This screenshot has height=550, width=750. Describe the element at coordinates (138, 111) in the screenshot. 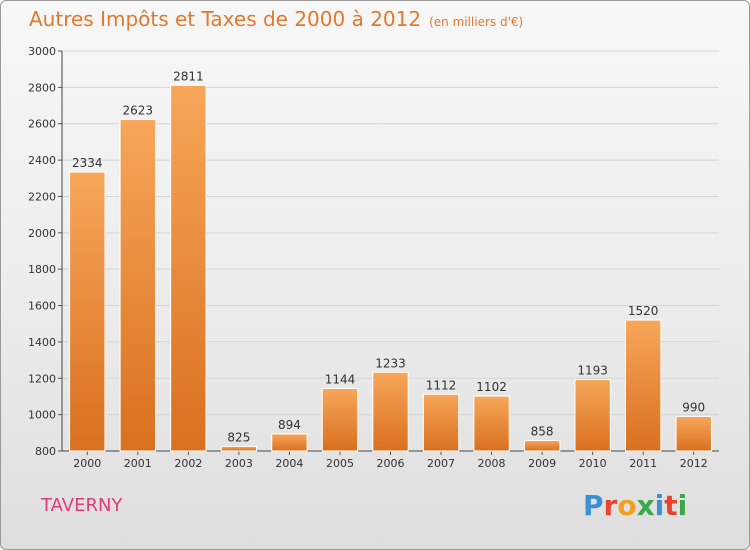

I see `data-label-2001: 2623` at that location.